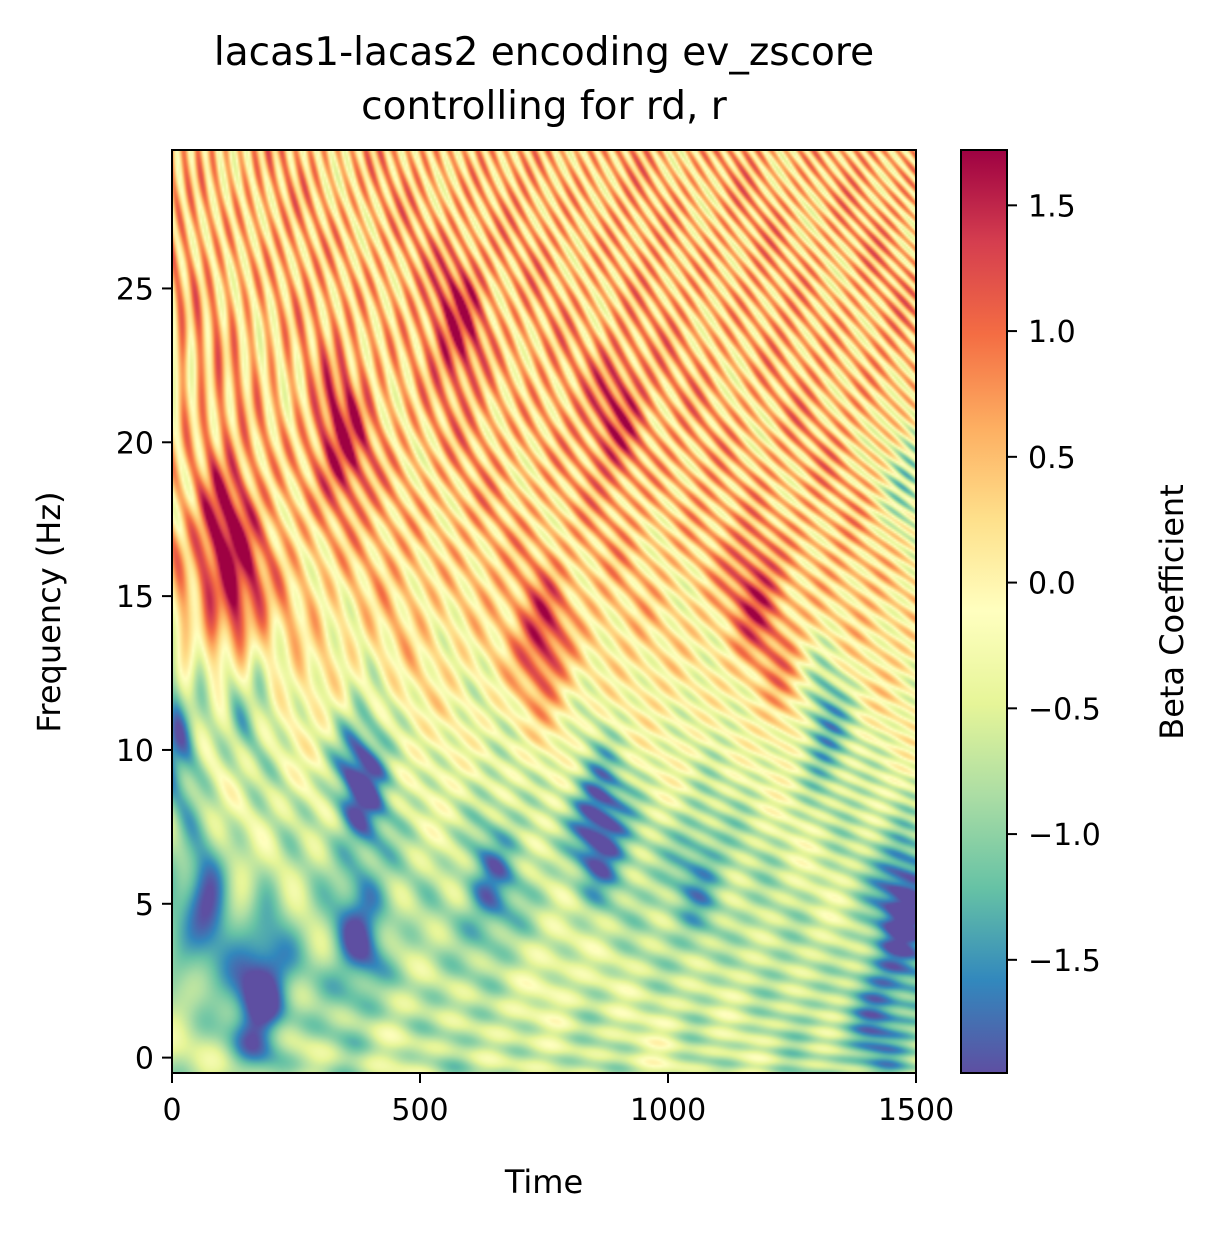 The image size is (1226, 1234). Describe the element at coordinates (1052, 458) in the screenshot. I see `colorbar-tick-label: 0.5` at that location.